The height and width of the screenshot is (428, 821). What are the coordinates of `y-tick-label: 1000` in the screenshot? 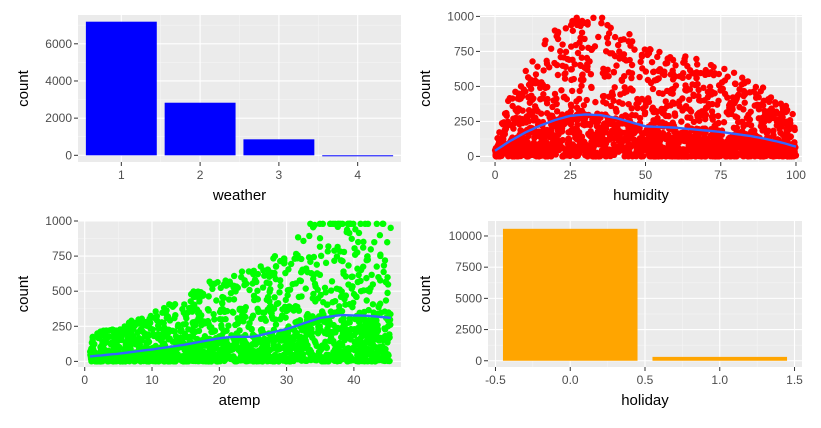 It's located at (58, 221).